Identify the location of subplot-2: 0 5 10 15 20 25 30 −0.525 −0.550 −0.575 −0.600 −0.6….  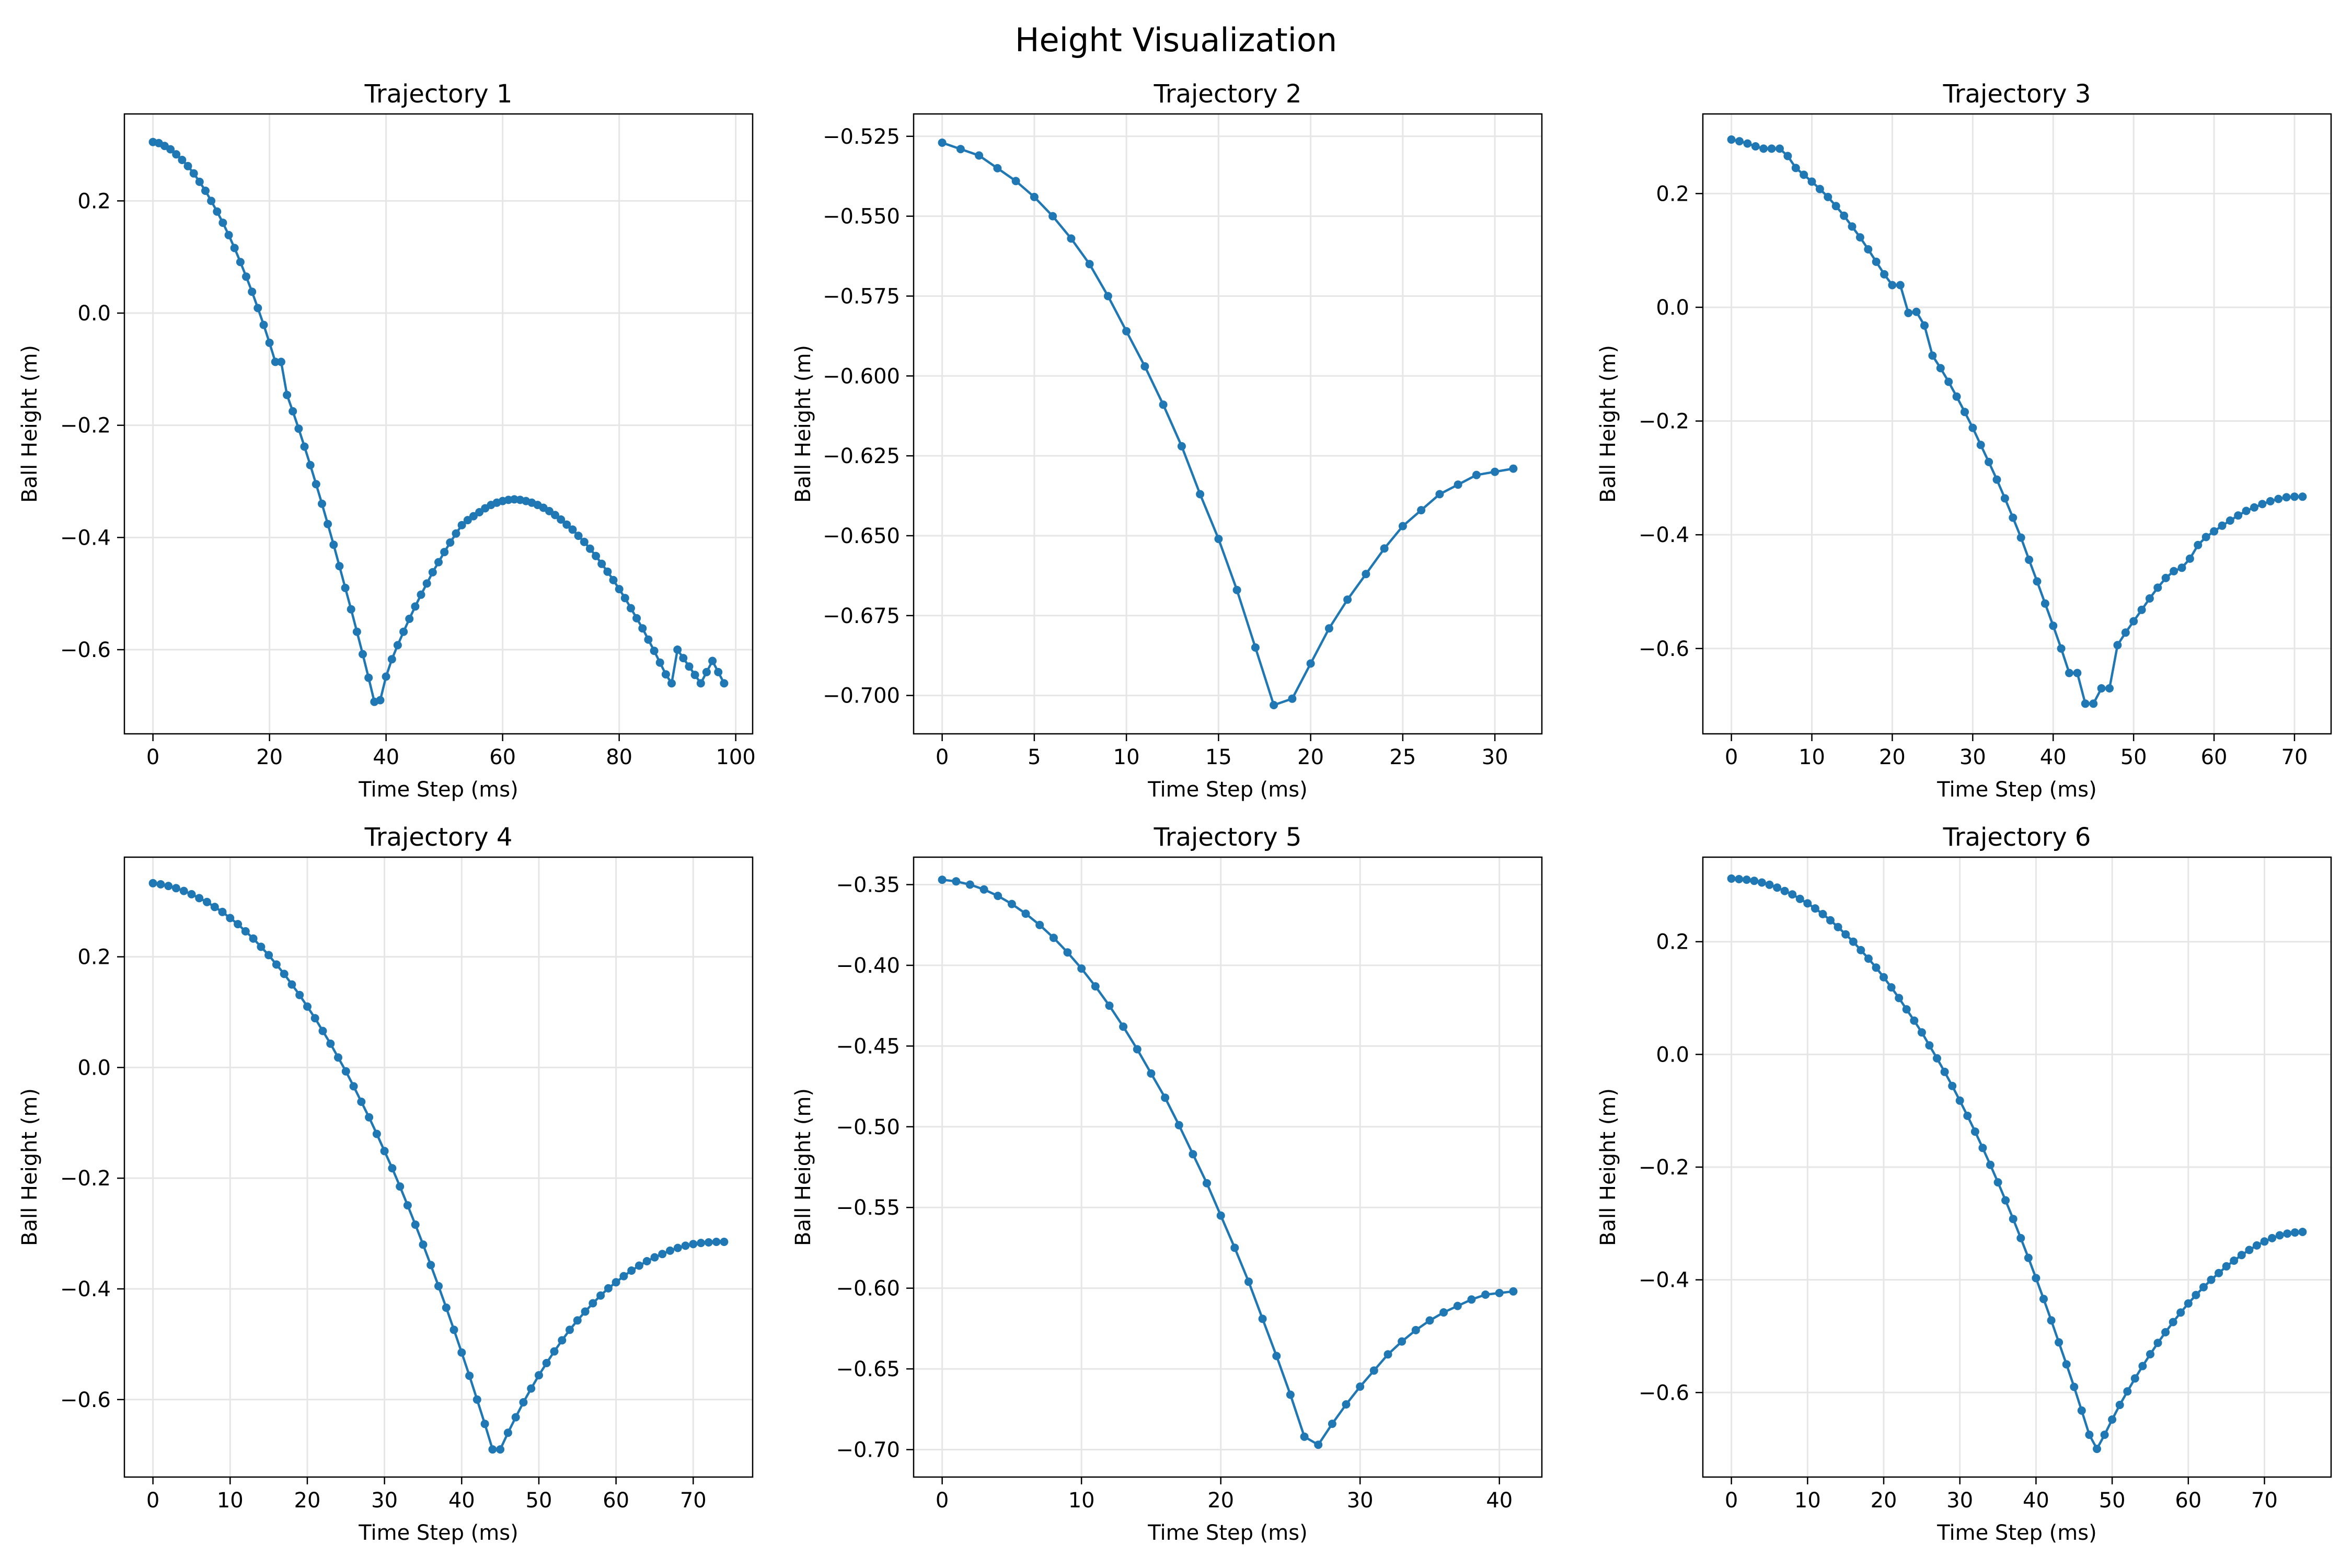
(1167, 440).